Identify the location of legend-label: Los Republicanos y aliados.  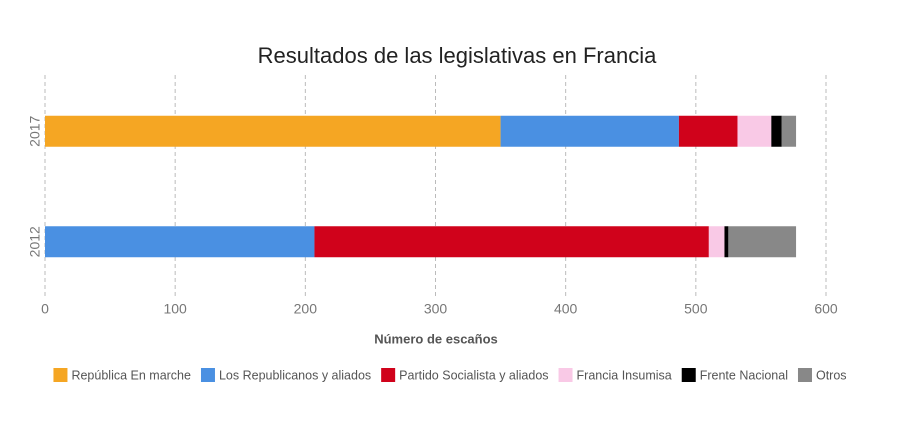
(295, 375).